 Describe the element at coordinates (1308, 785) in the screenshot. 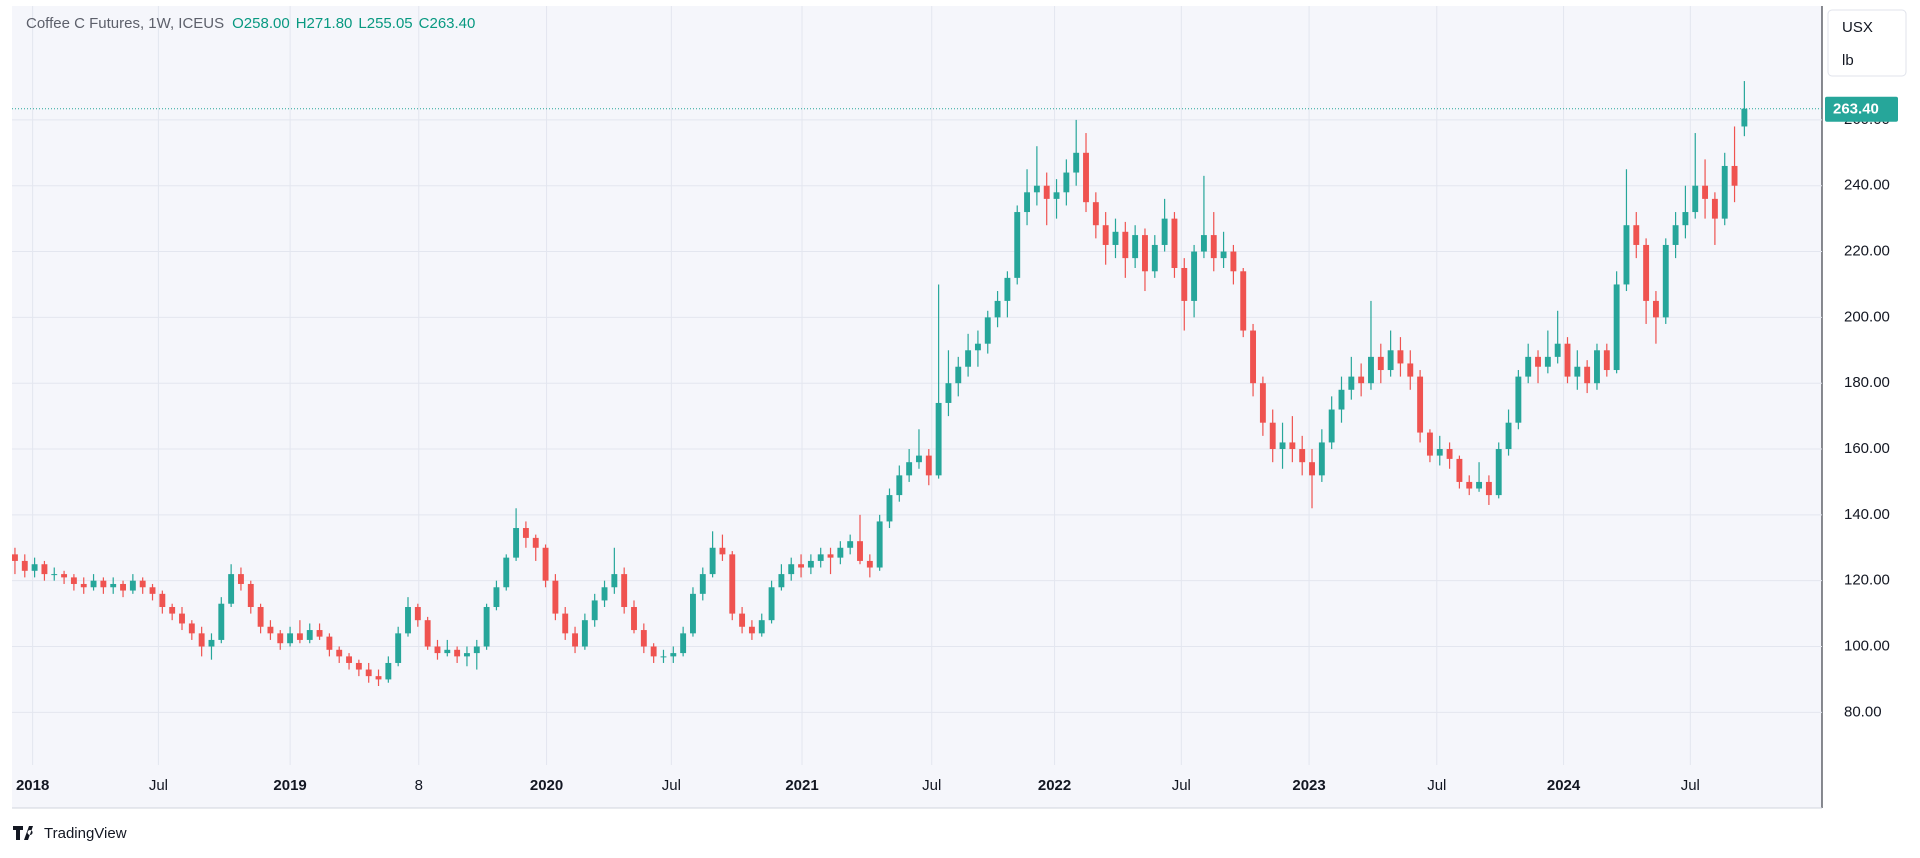

I see `x-tick-label: 2023` at that location.